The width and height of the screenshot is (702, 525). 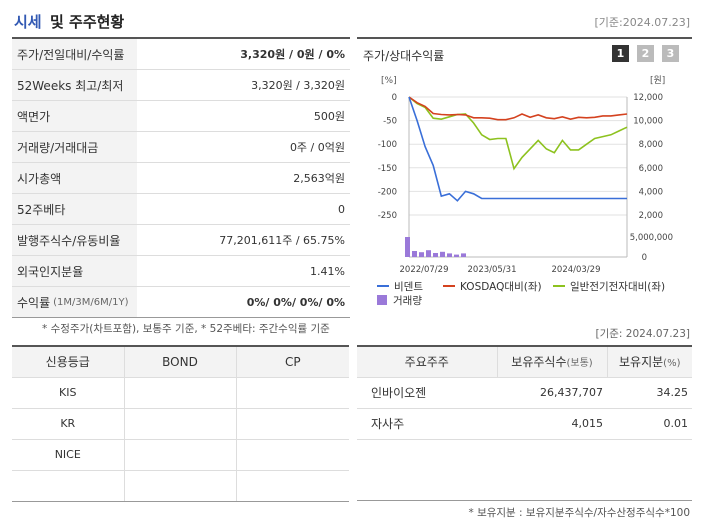 What do you see at coordinates (387, 192) in the screenshot?
I see `left-tick-label: -200` at bounding box center [387, 192].